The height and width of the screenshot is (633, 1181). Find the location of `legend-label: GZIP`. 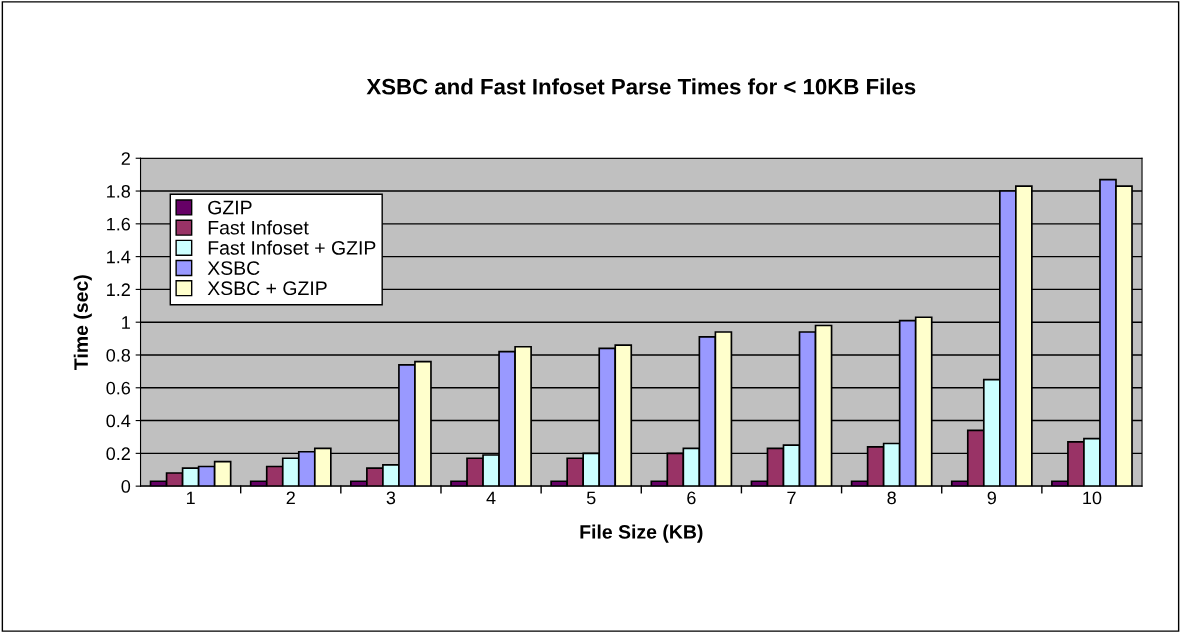

legend-label: GZIP is located at coordinates (230, 207).